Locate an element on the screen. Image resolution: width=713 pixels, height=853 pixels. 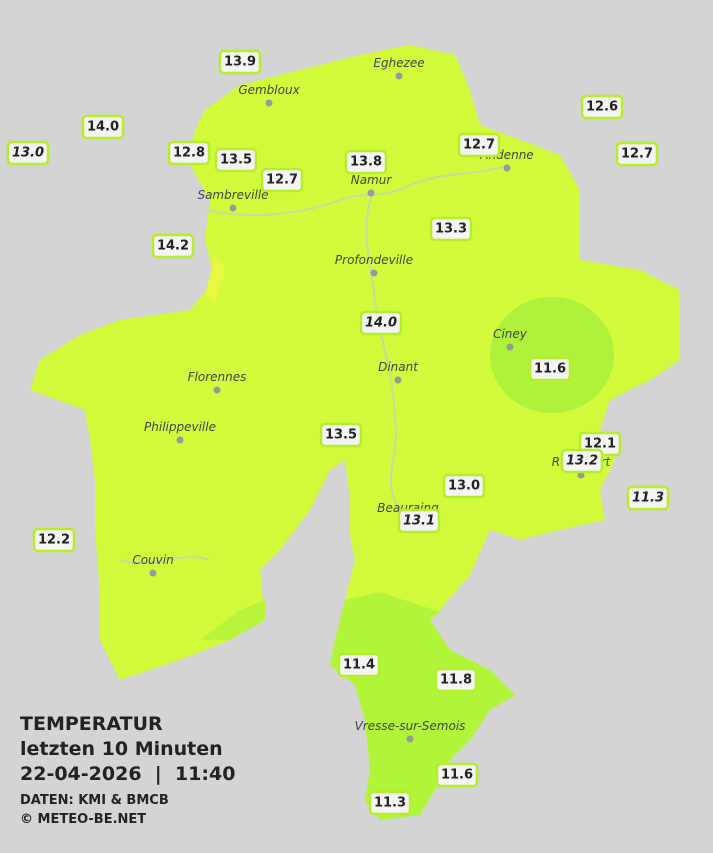
legend-title: TEMPERATUR is located at coordinates (91, 724).